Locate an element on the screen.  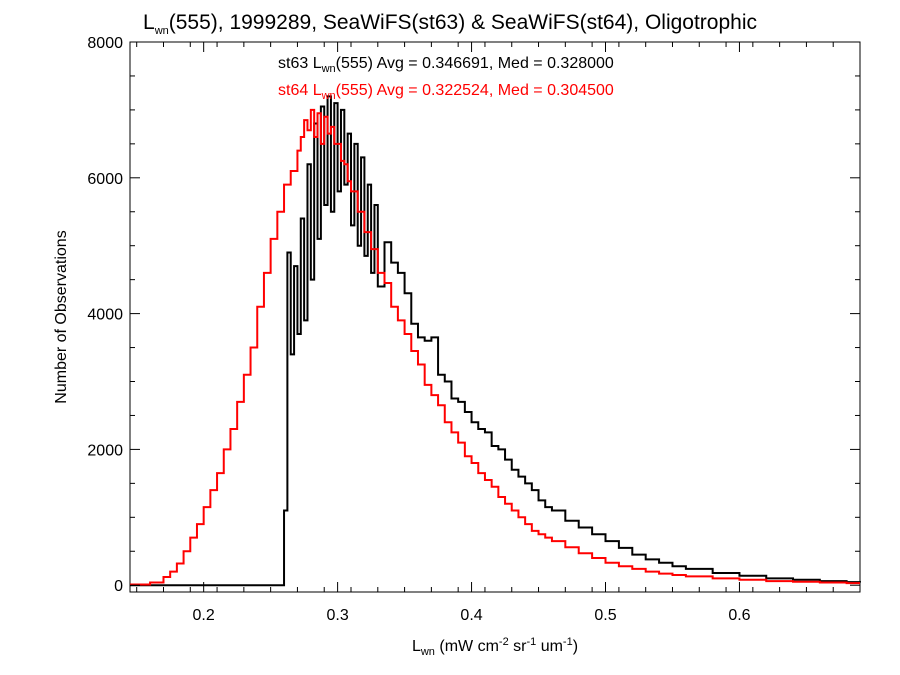
y-tick-label: 4000 is located at coordinates (105, 315).